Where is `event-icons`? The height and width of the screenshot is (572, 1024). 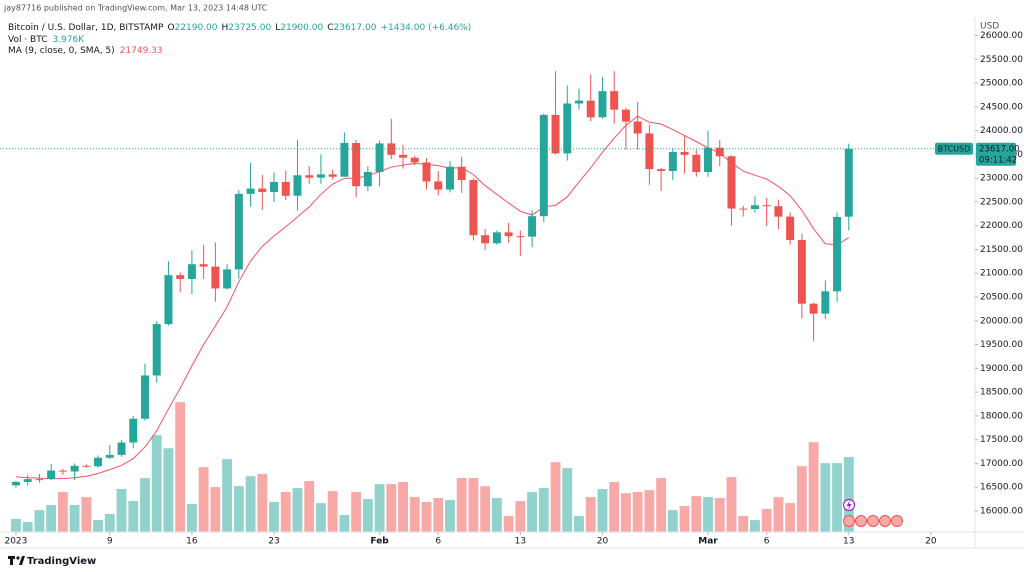 event-icons is located at coordinates (872, 512).